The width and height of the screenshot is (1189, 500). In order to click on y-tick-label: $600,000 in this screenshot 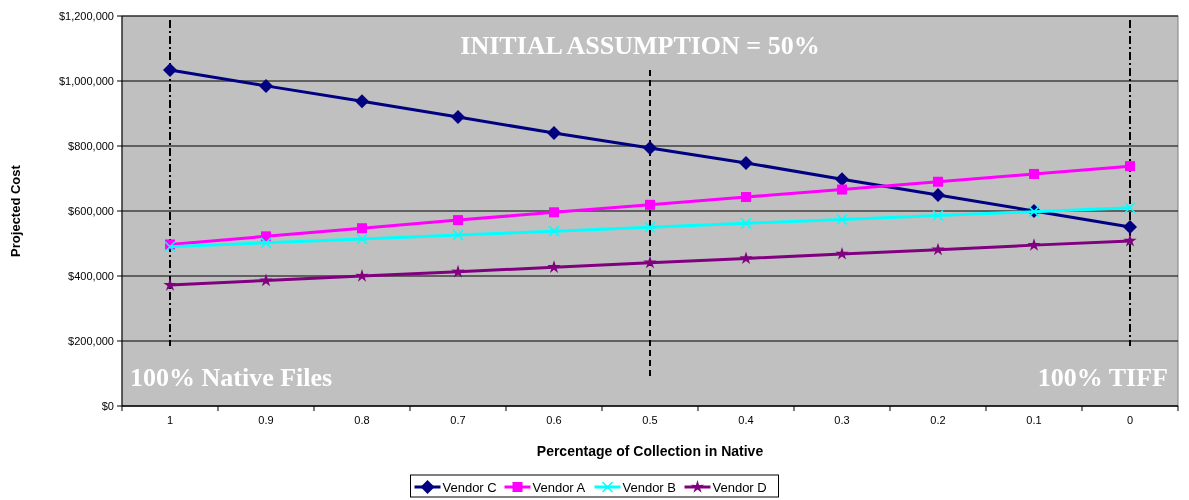, I will do `click(91, 210)`.